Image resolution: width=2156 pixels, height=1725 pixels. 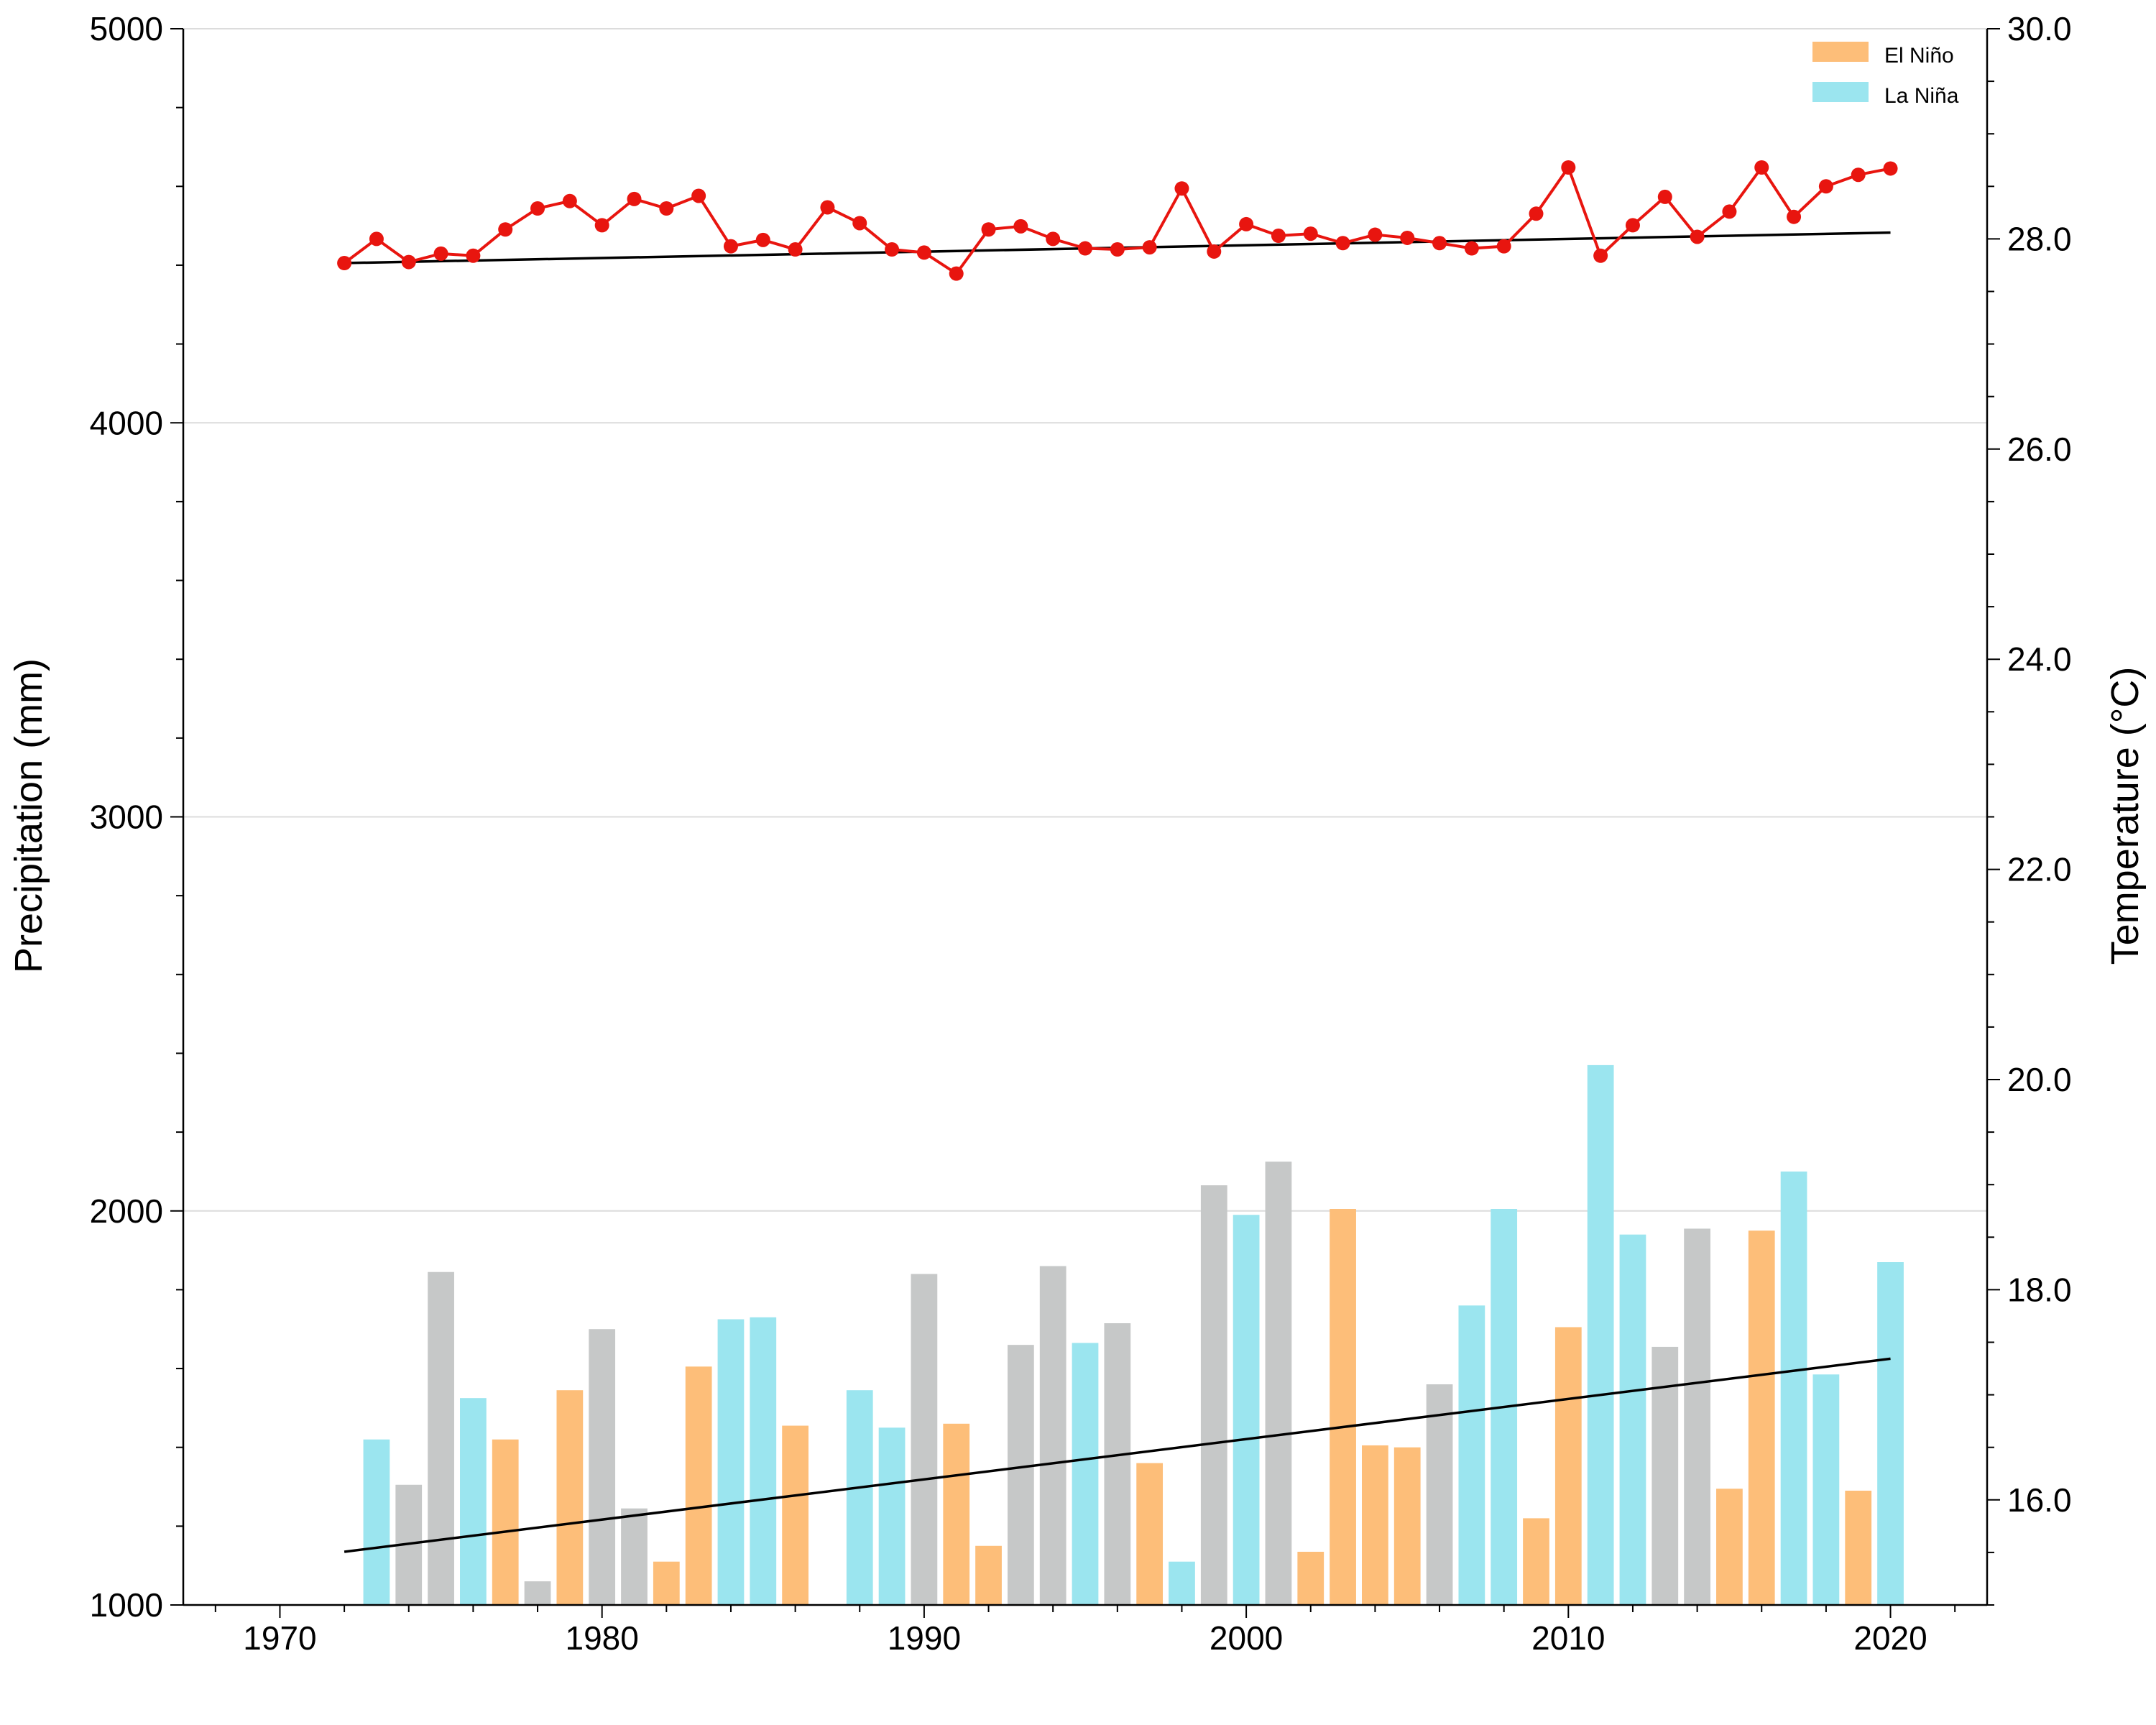 I want to click on temperature-point-2007, so click(x=1472, y=248).